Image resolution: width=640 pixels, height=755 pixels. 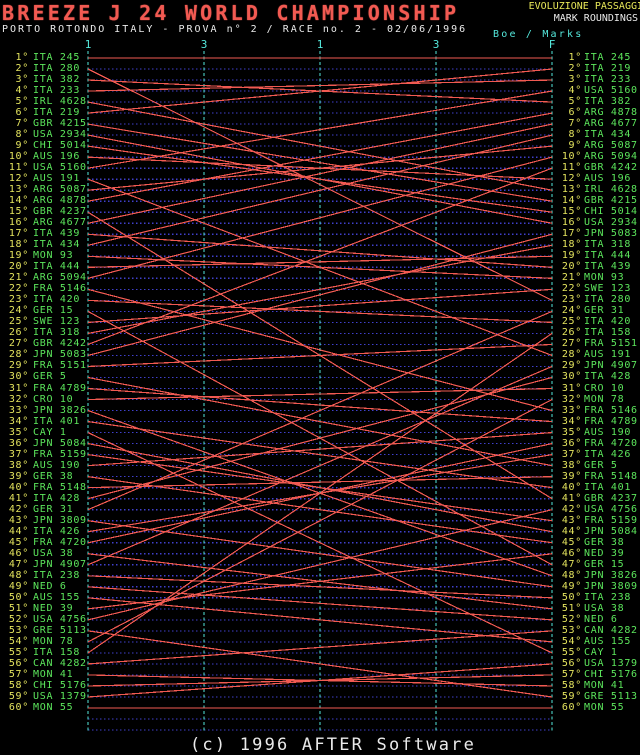 What do you see at coordinates (604, 399) in the screenshot?
I see `sail-number: MON 78` at bounding box center [604, 399].